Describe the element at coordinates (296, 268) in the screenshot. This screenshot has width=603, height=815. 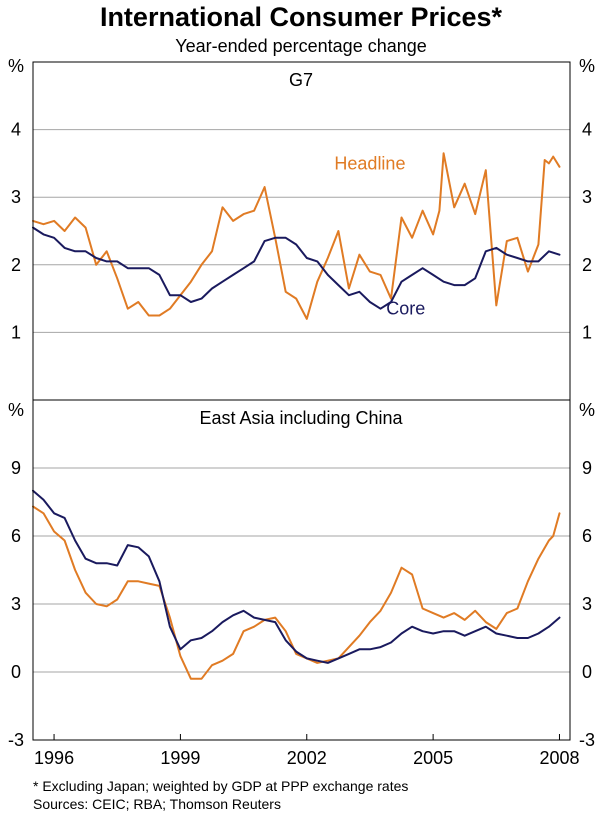
I see `panel-g7-core-line` at that location.